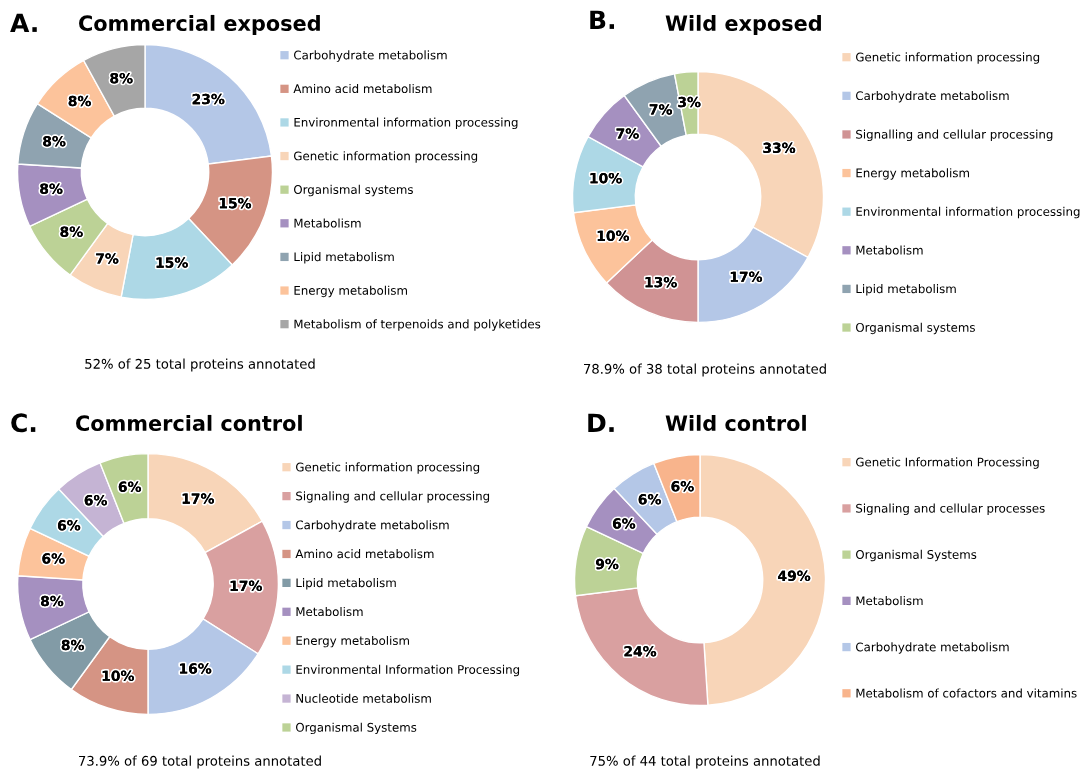 This screenshot has height=771, width=1091. I want to click on chart-title: Commercial exposed, so click(199, 25).